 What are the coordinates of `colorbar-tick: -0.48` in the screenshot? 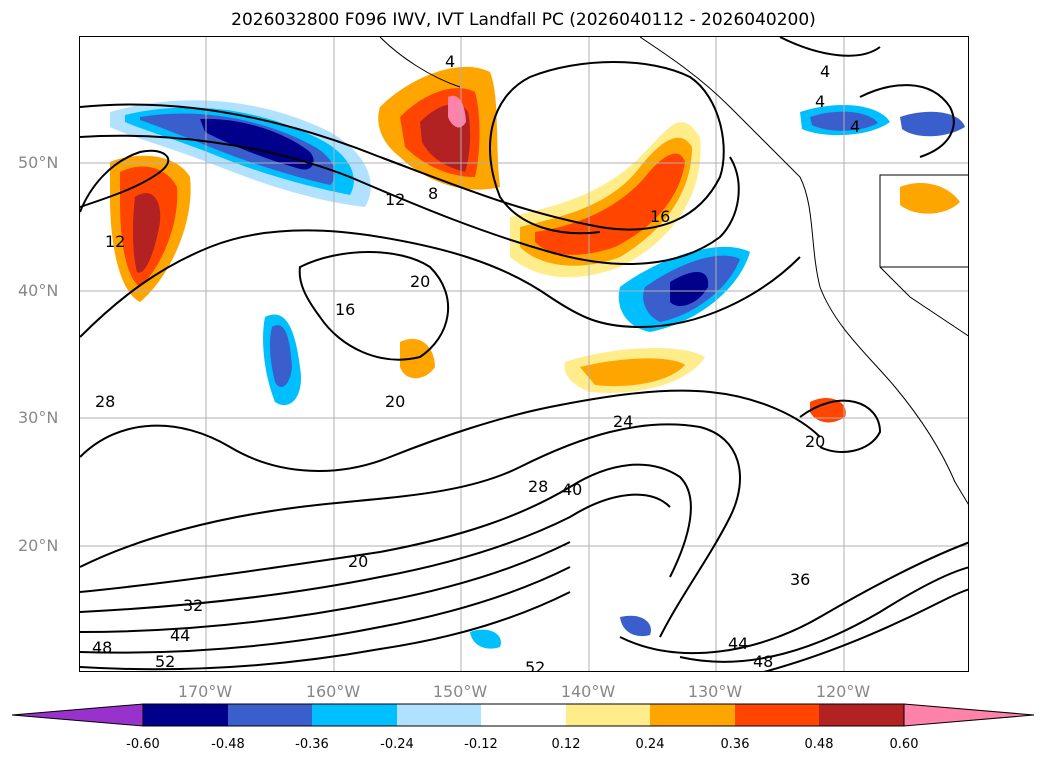 It's located at (228, 744).